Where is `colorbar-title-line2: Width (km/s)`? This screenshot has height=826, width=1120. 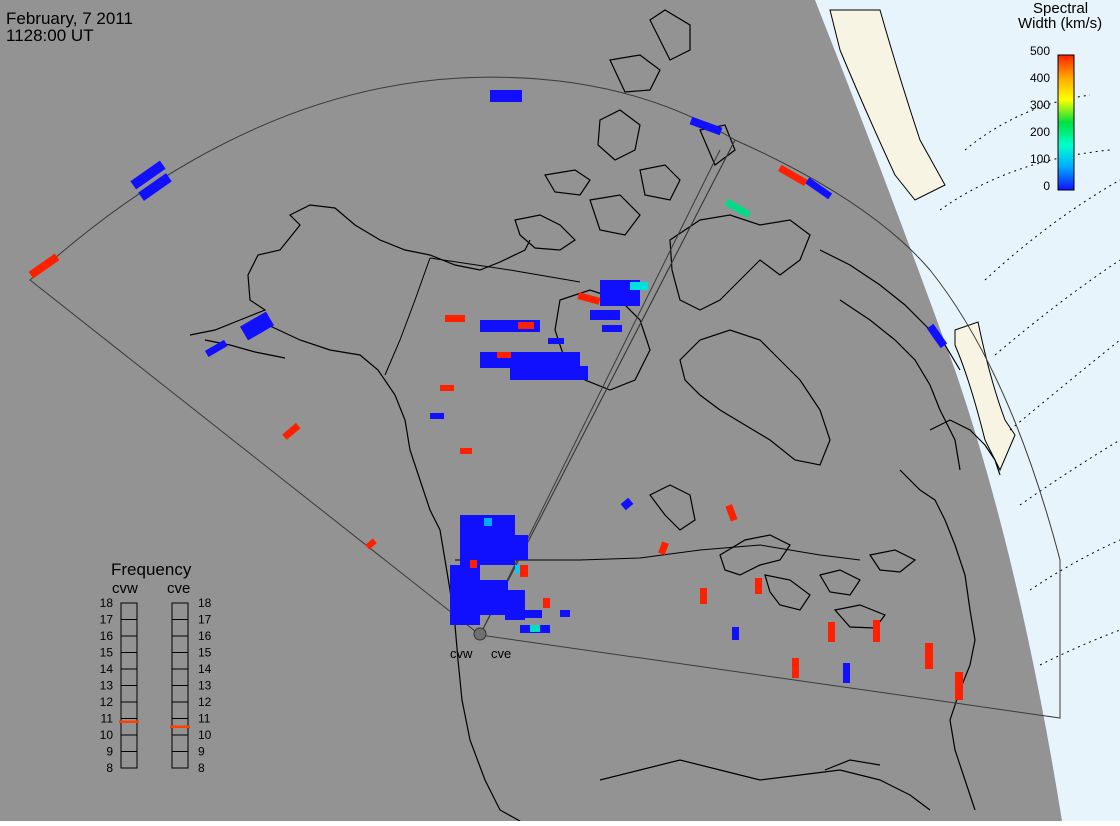
colorbar-title-line2: Width (km/s) is located at coordinates (1060, 23).